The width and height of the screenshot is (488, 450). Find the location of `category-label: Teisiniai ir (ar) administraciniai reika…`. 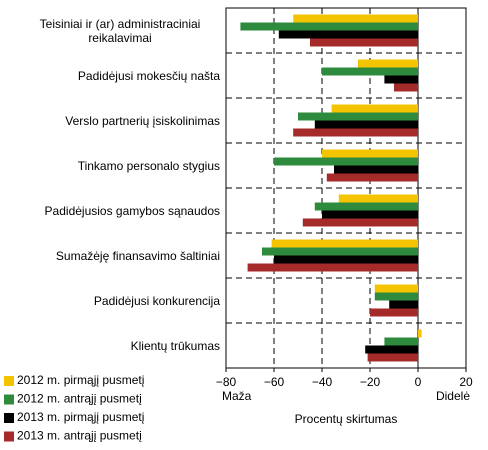

category-label: Teisiniai ir (ar) administraciniai reika… is located at coordinates (110, 30).